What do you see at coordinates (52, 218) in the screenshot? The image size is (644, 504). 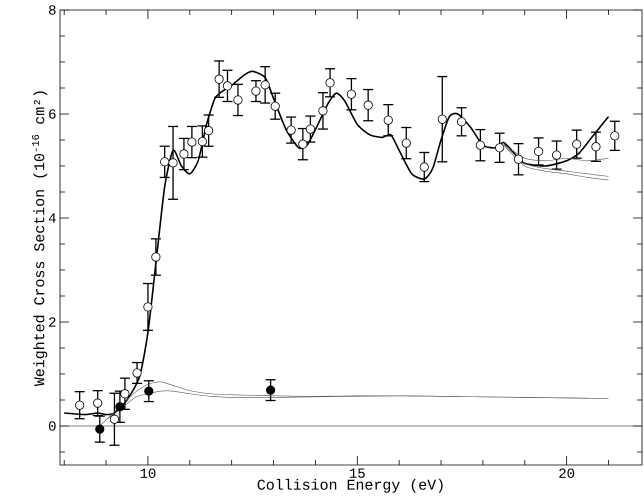 I see `y-tick-label: 4` at bounding box center [52, 218].